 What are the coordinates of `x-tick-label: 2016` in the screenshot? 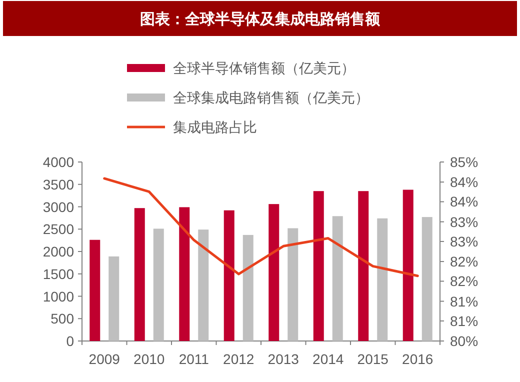 It's located at (418, 359).